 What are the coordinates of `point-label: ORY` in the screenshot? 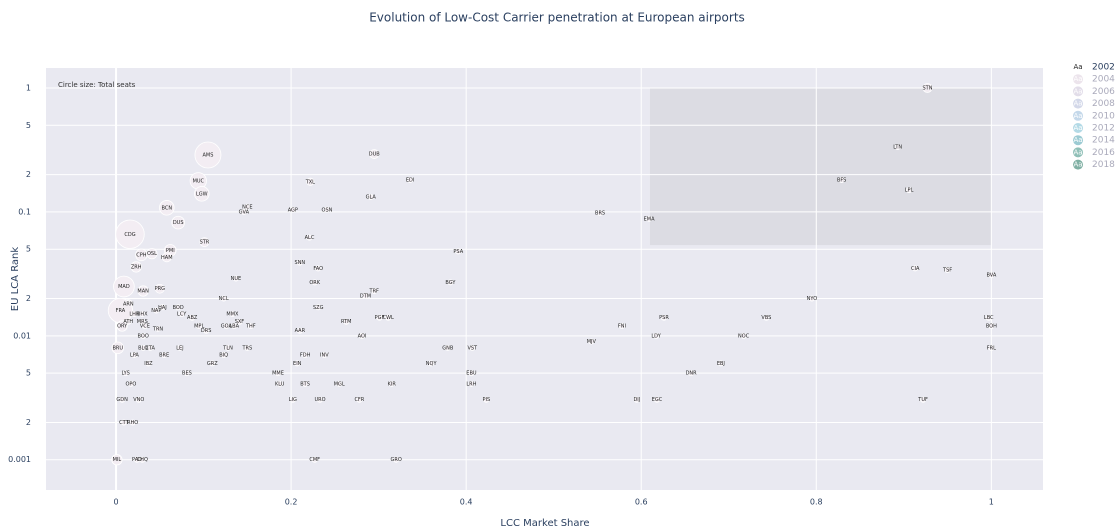 It's located at (122, 327).